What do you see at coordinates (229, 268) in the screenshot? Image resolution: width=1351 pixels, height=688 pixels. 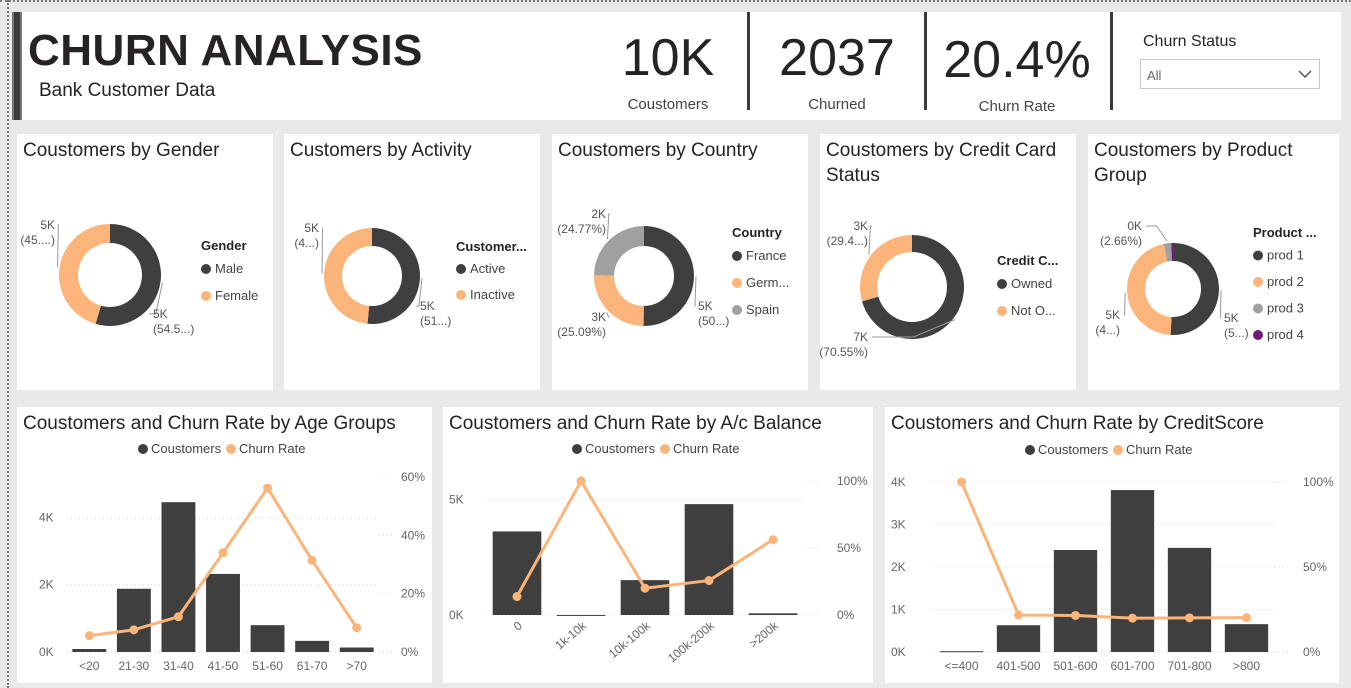 I see `legend-item: Male` at bounding box center [229, 268].